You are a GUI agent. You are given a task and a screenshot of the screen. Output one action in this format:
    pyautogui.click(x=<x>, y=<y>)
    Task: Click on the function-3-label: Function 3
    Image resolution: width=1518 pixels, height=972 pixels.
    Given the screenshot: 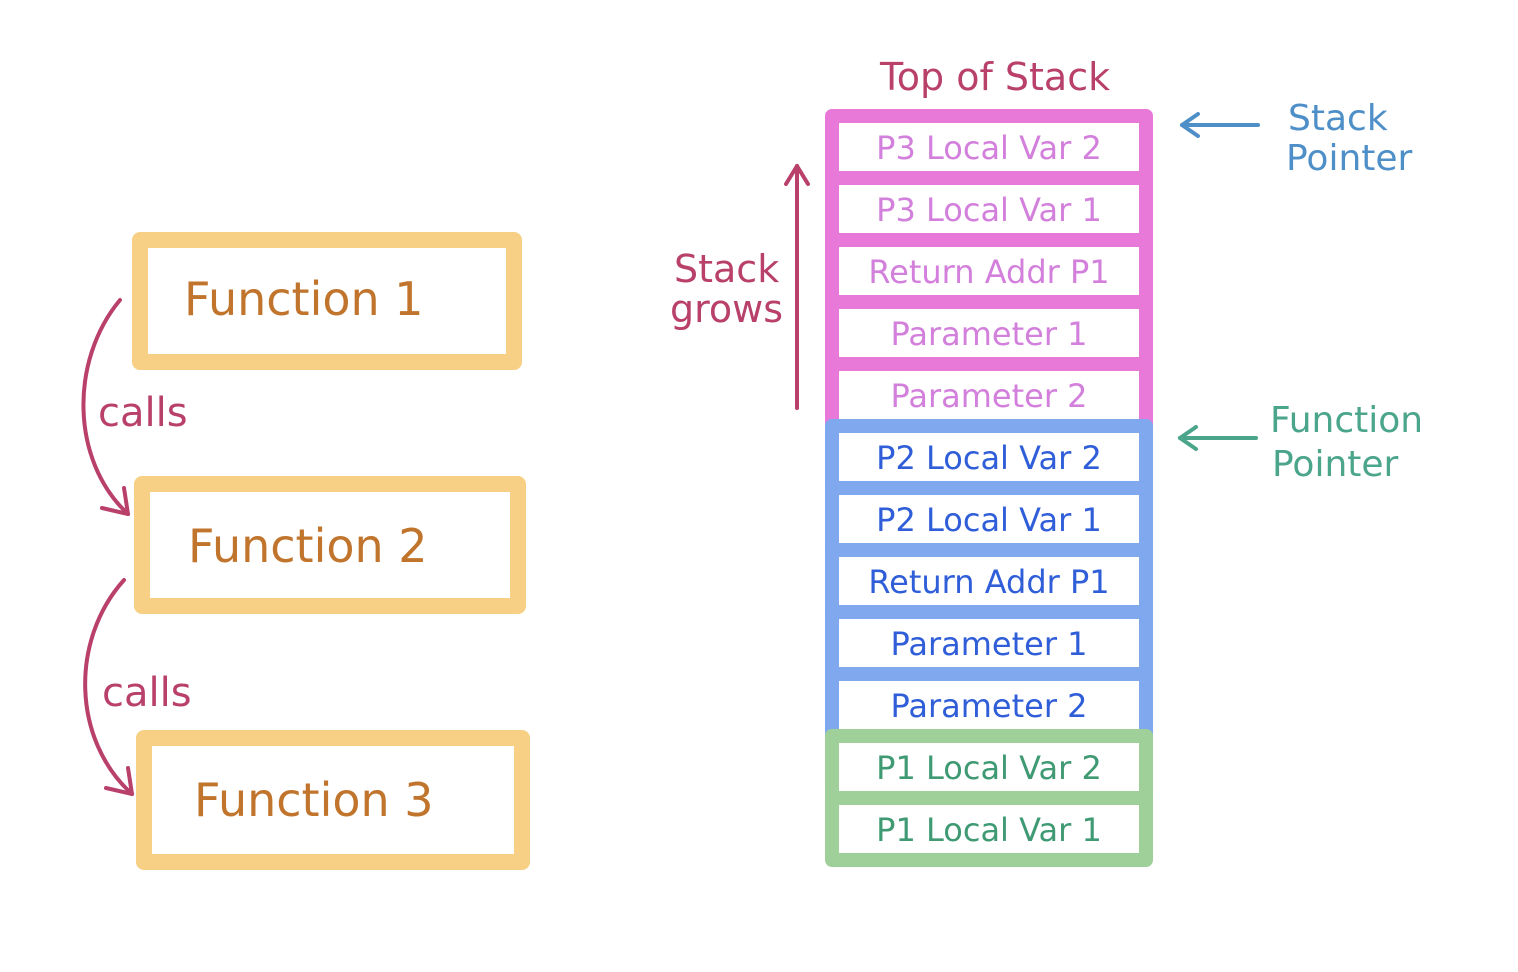 What is the action you would take?
    pyautogui.click(x=314, y=800)
    